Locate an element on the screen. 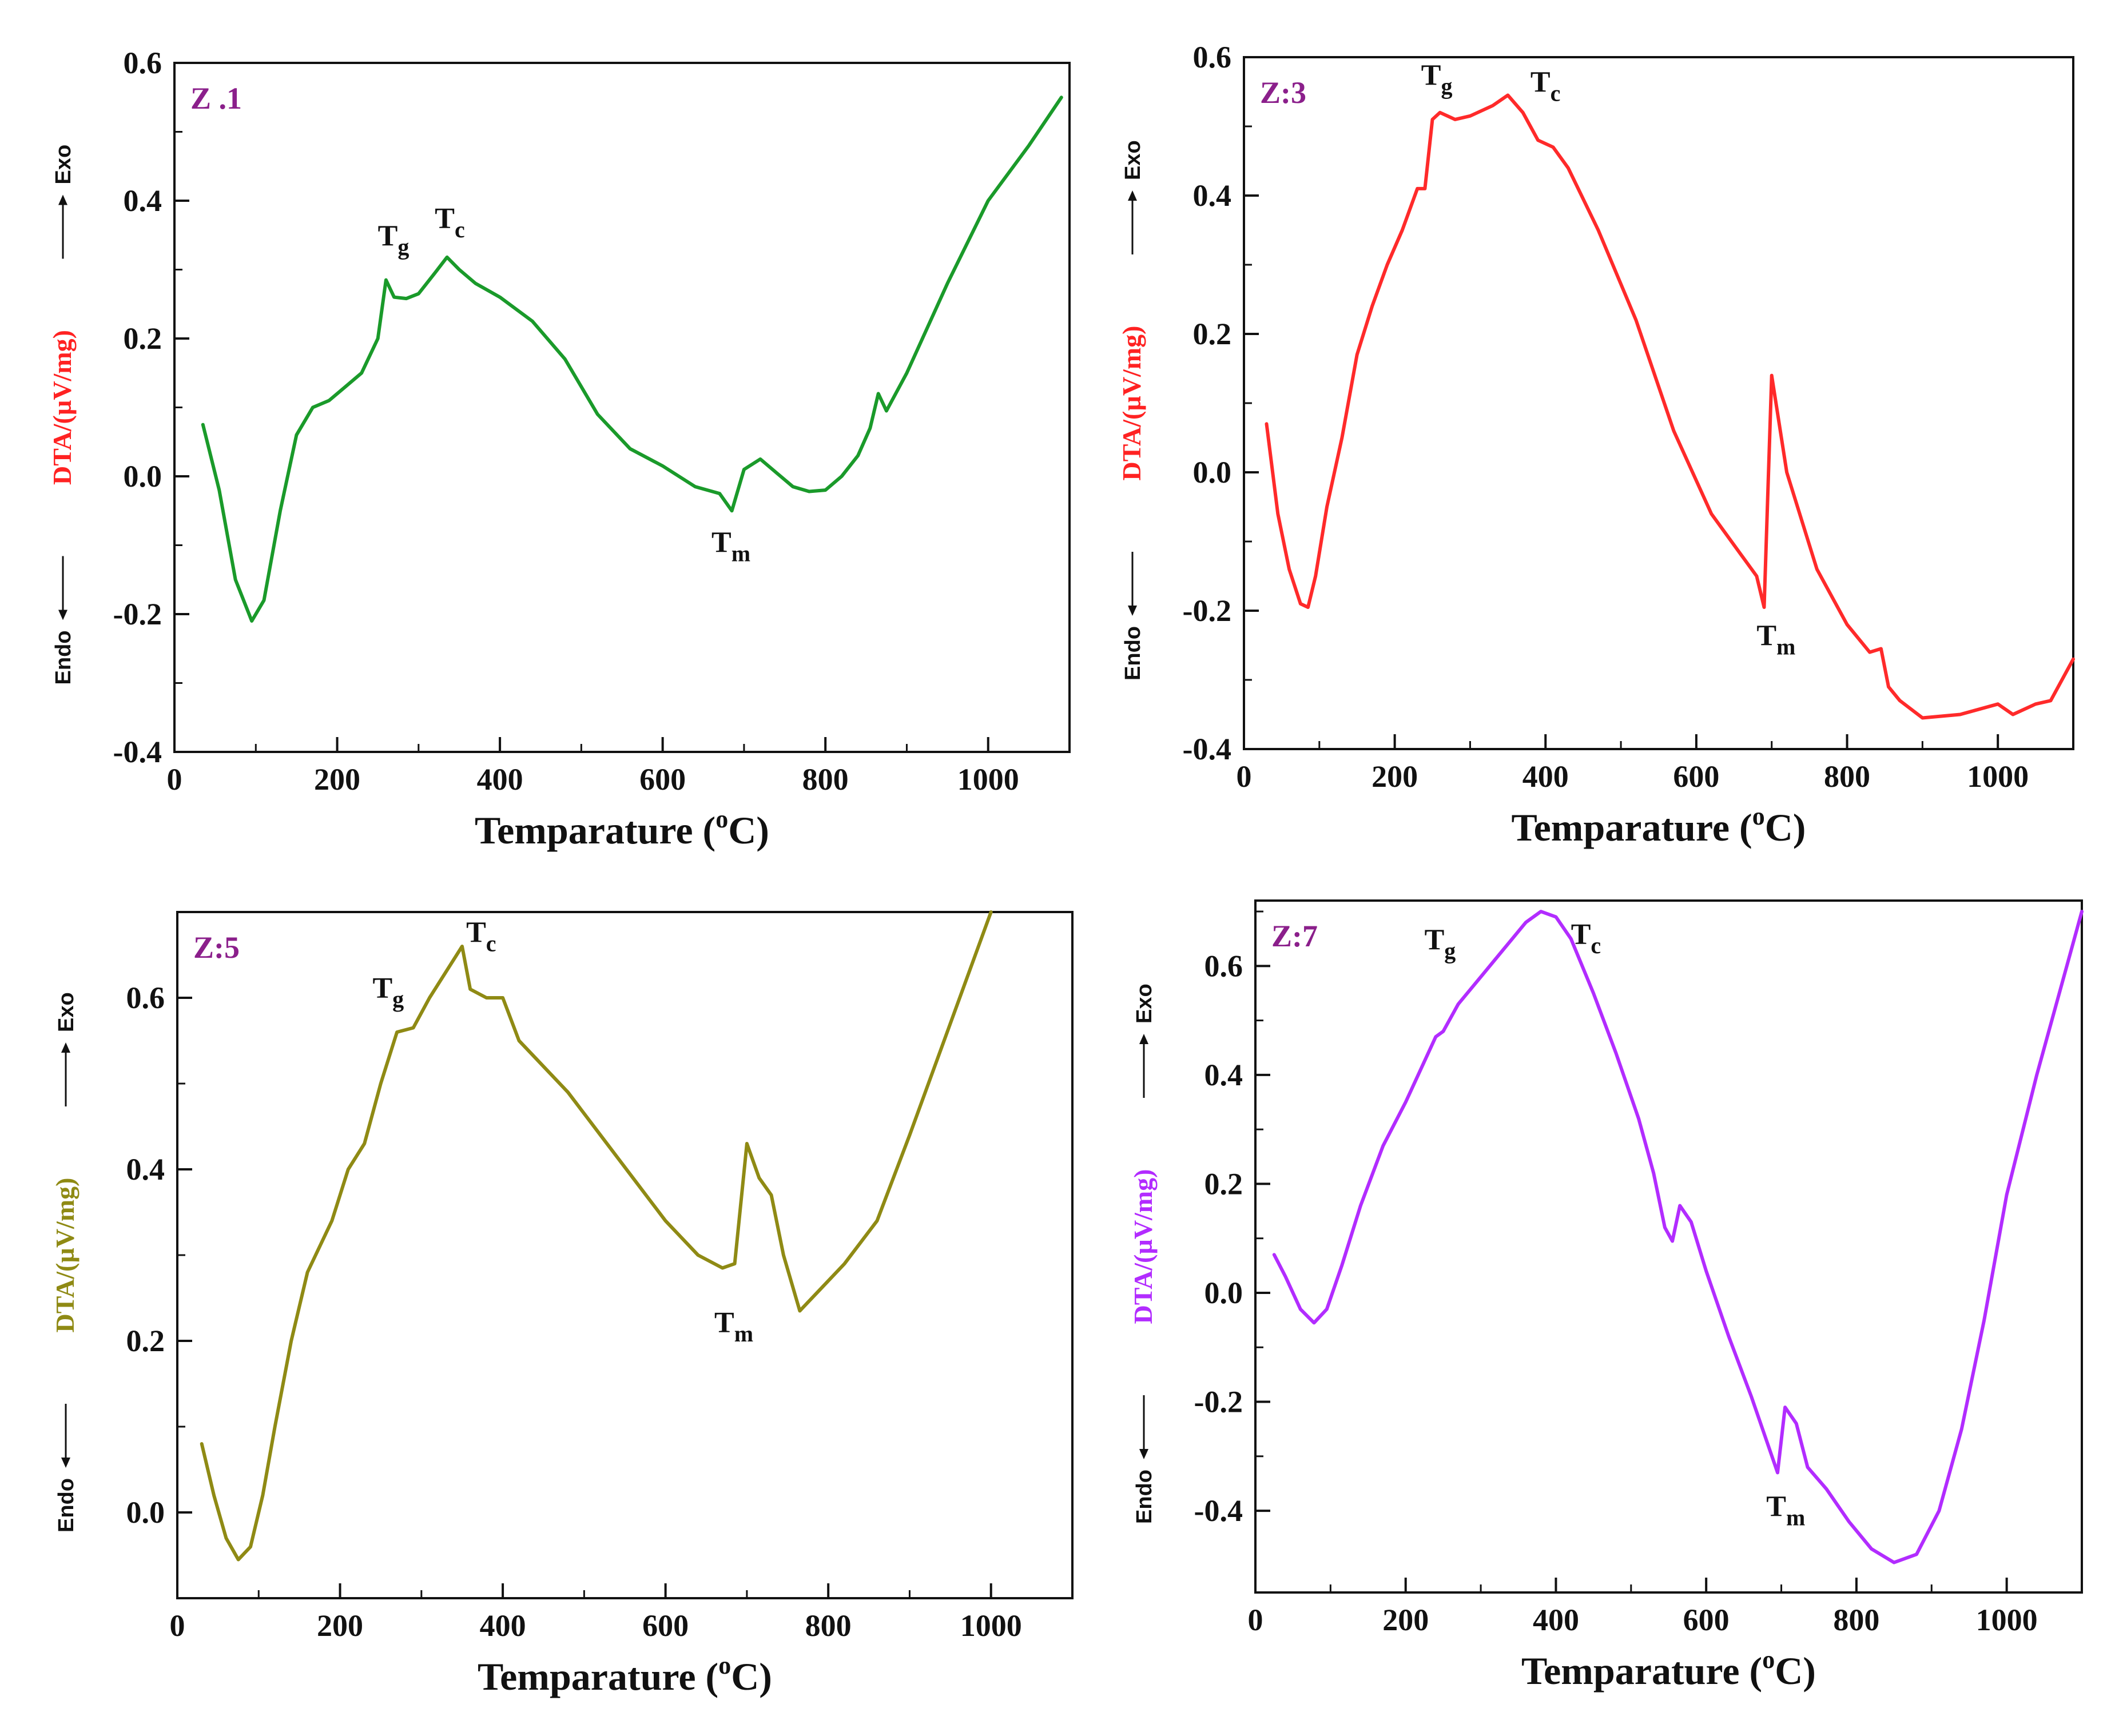 The height and width of the screenshot is (1736, 2107). panel-label: Z:5 is located at coordinates (216, 947).